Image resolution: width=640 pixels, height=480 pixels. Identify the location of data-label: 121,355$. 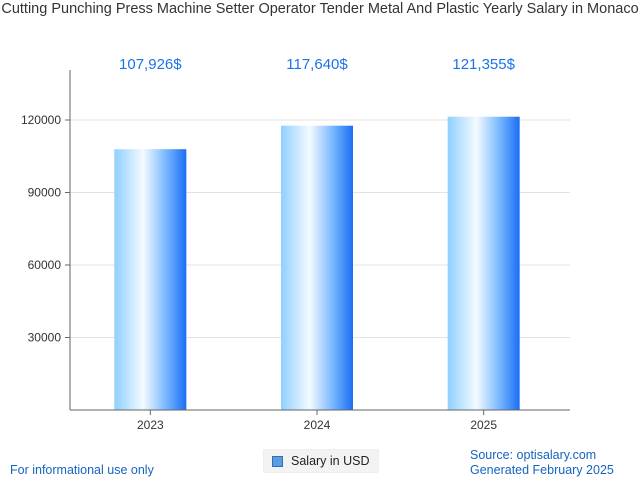
(483, 64).